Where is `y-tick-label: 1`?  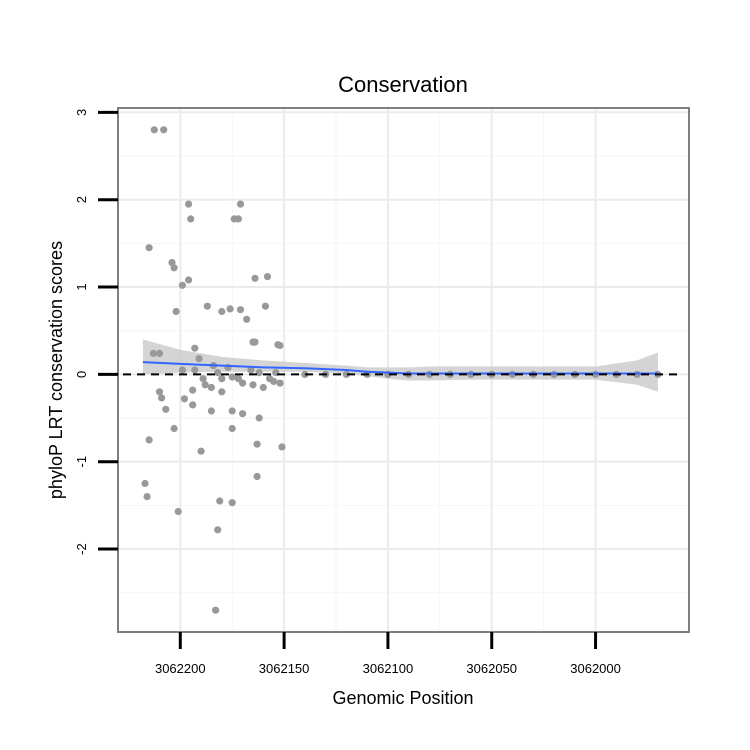 y-tick-label: 1 is located at coordinates (81, 286).